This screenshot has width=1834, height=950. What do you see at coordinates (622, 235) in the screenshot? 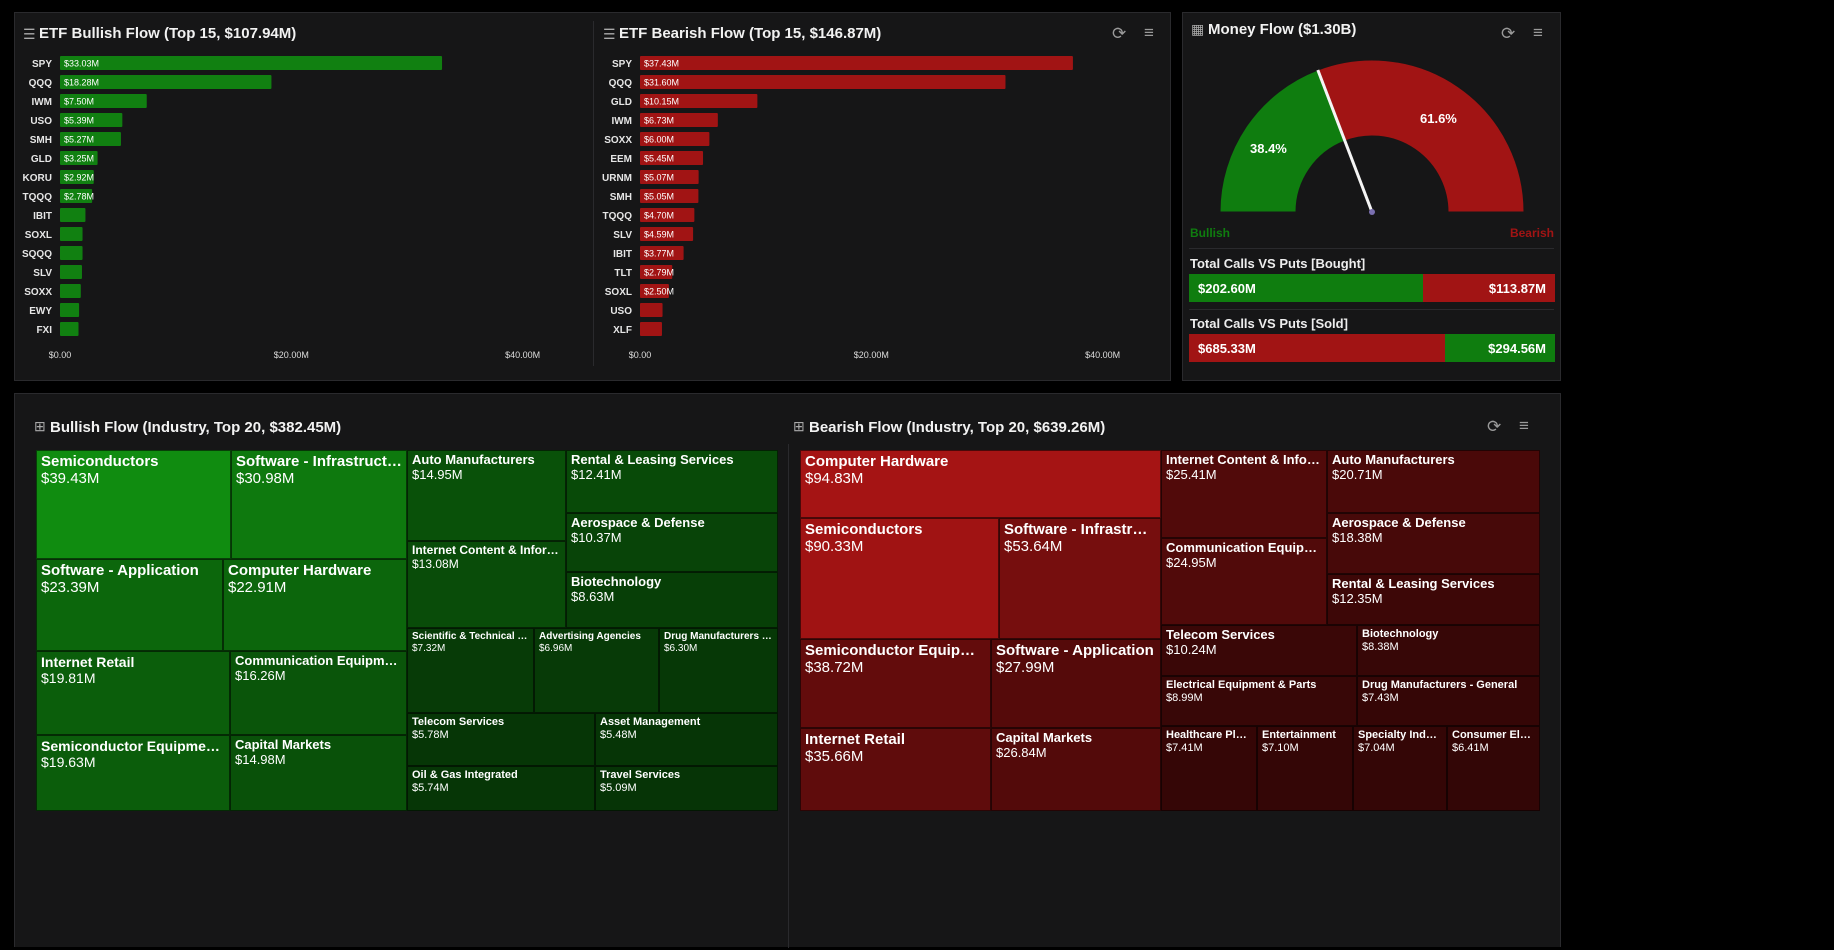
I see `bearish-category-label: SLV` at bounding box center [622, 235].